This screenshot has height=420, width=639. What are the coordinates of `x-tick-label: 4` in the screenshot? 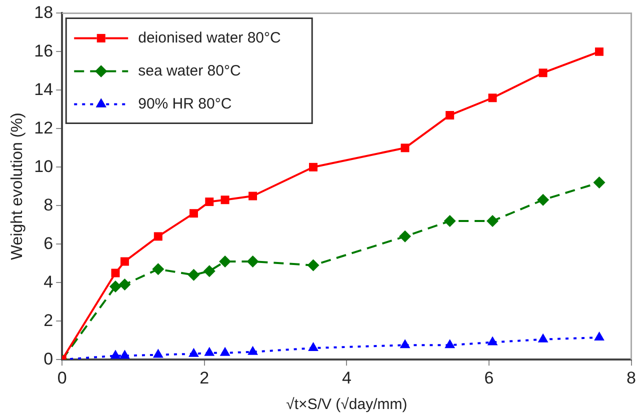 It's located at (347, 378).